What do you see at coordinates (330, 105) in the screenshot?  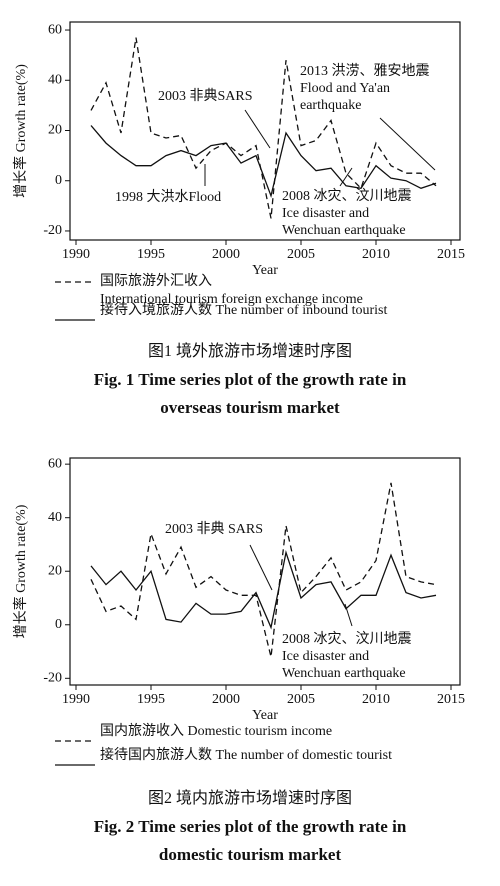 I see `annotation: earthquake` at bounding box center [330, 105].